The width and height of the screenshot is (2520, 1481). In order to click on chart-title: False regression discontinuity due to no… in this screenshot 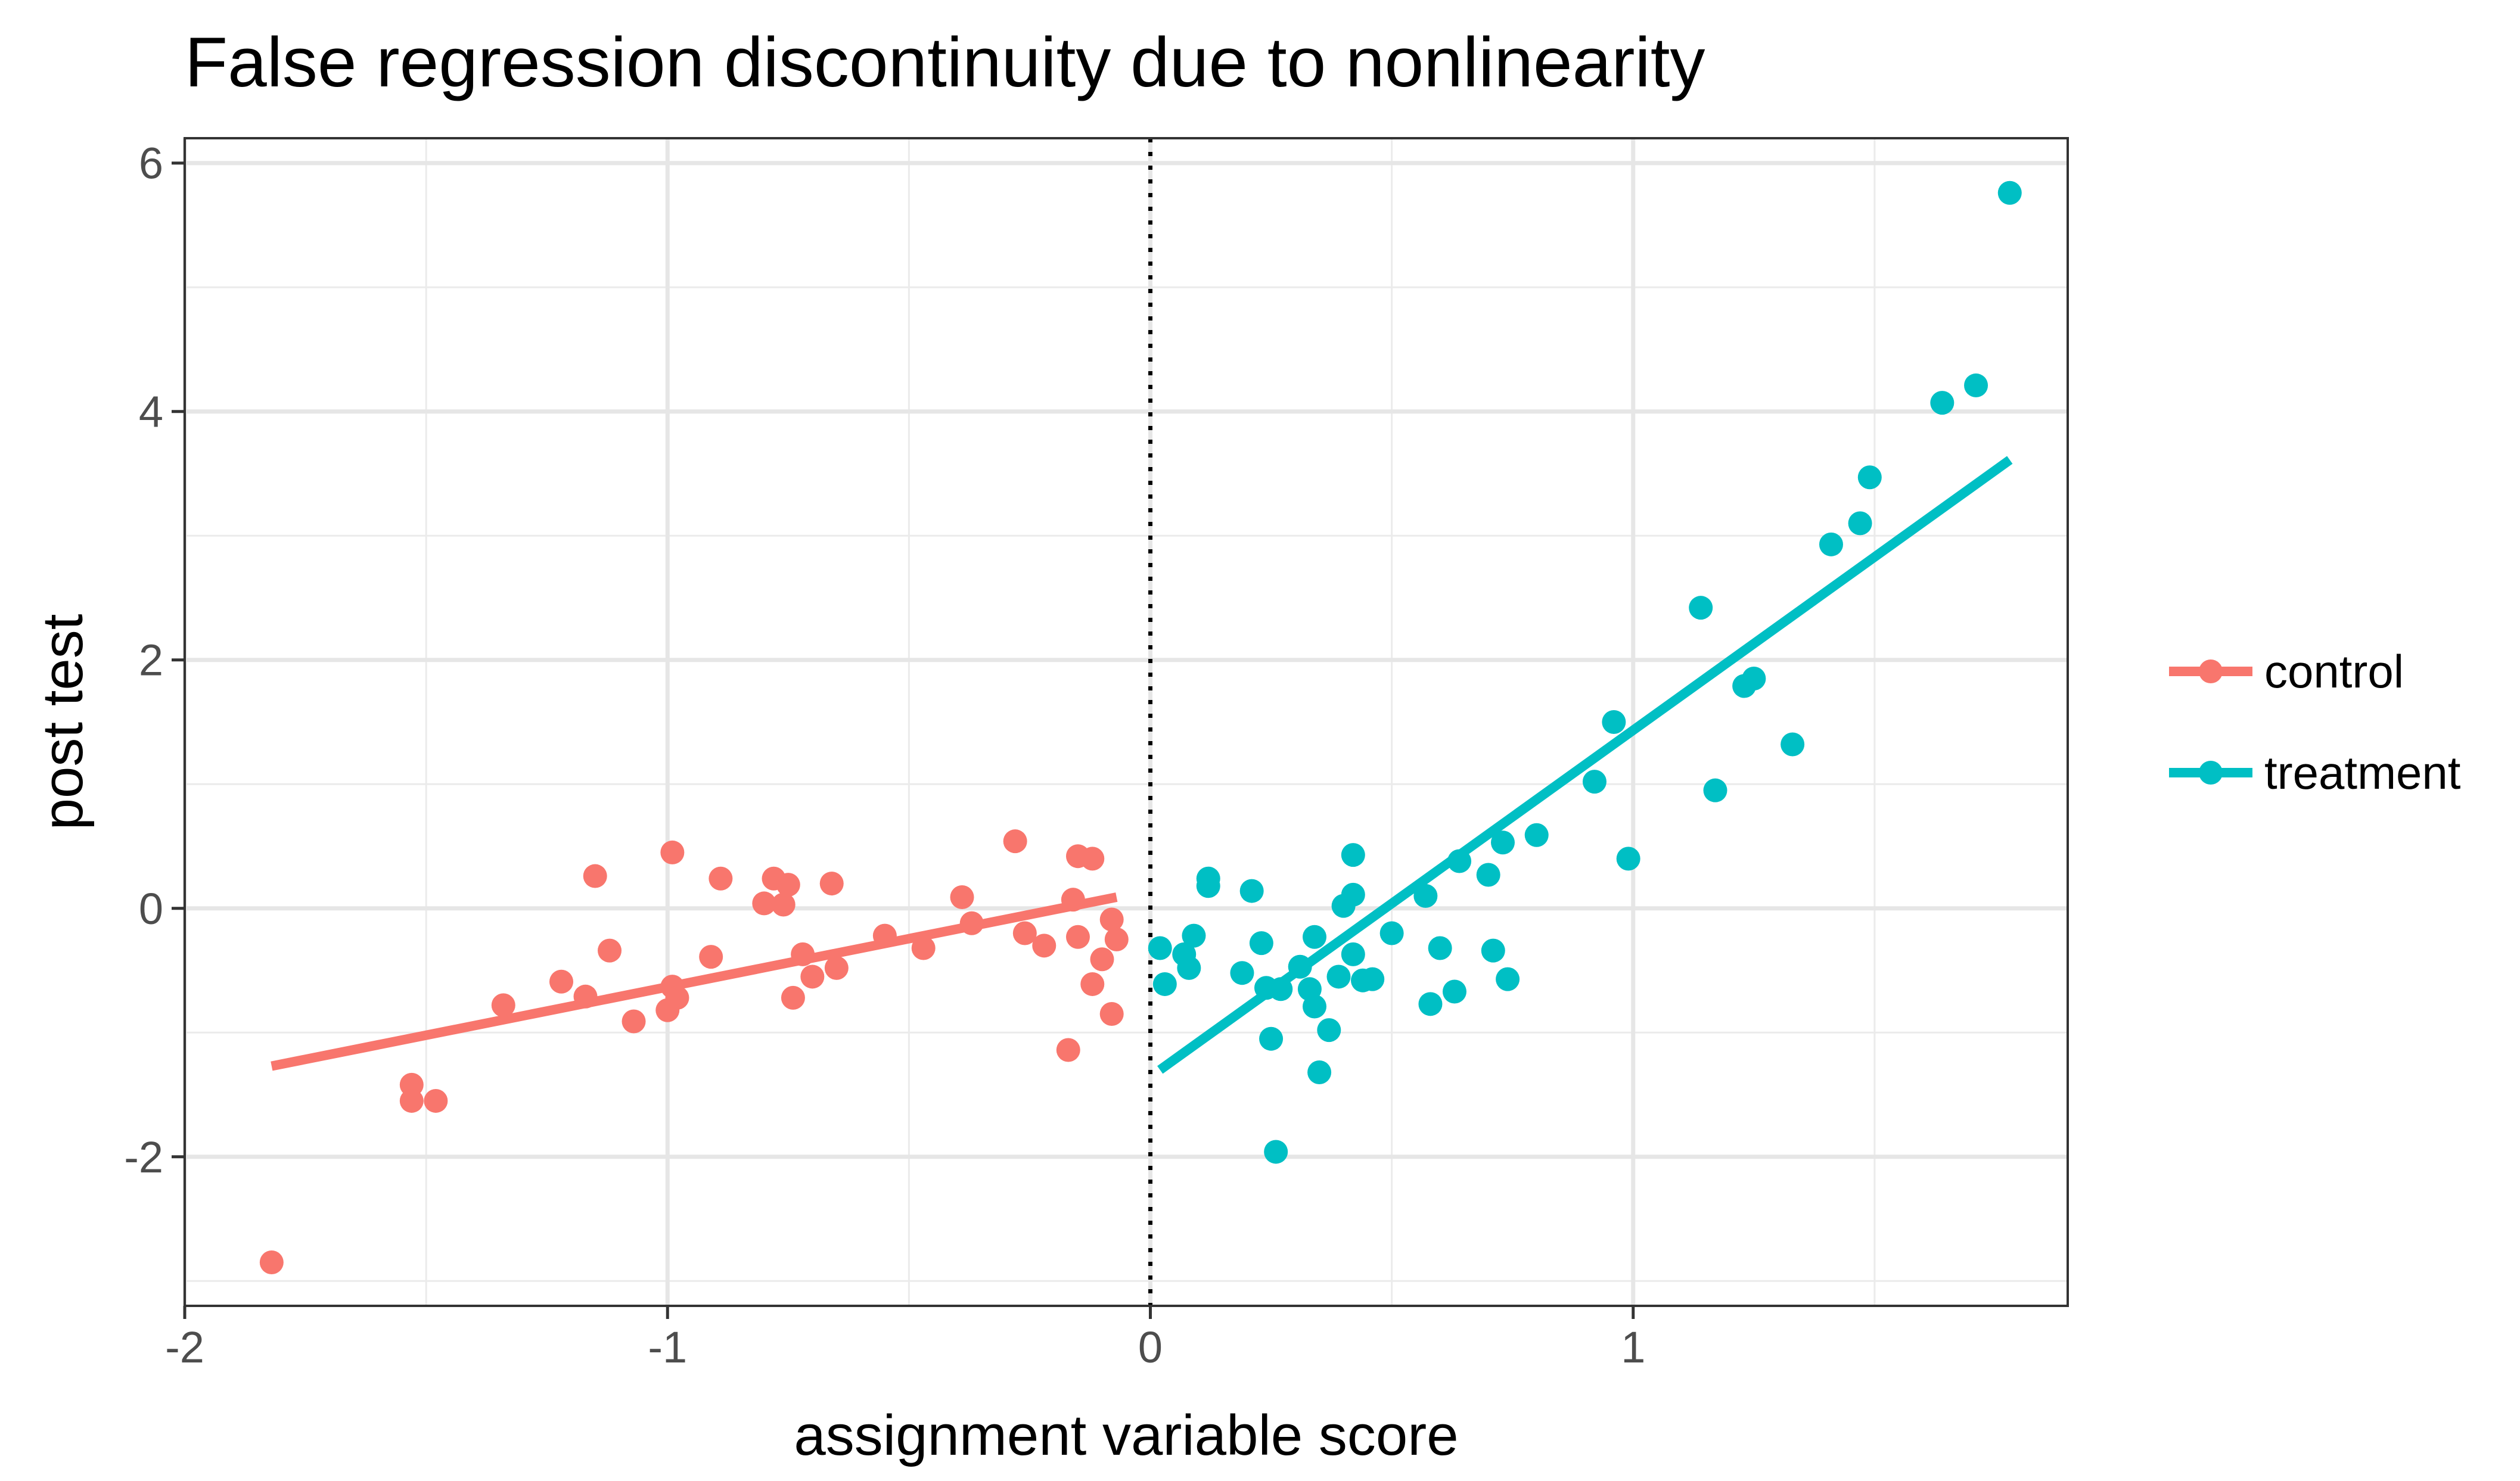, I will do `click(945, 62)`.